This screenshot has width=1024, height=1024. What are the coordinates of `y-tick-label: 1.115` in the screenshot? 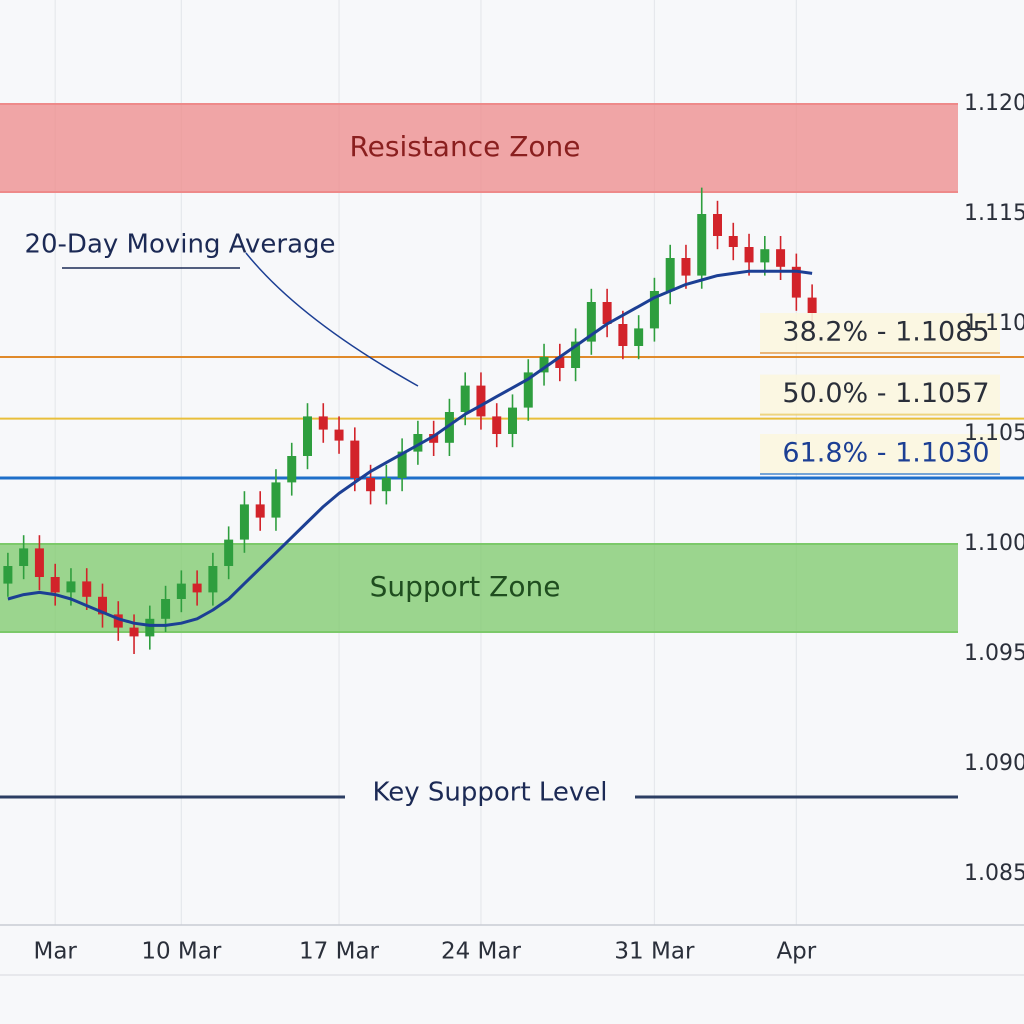 It's located at (994, 213).